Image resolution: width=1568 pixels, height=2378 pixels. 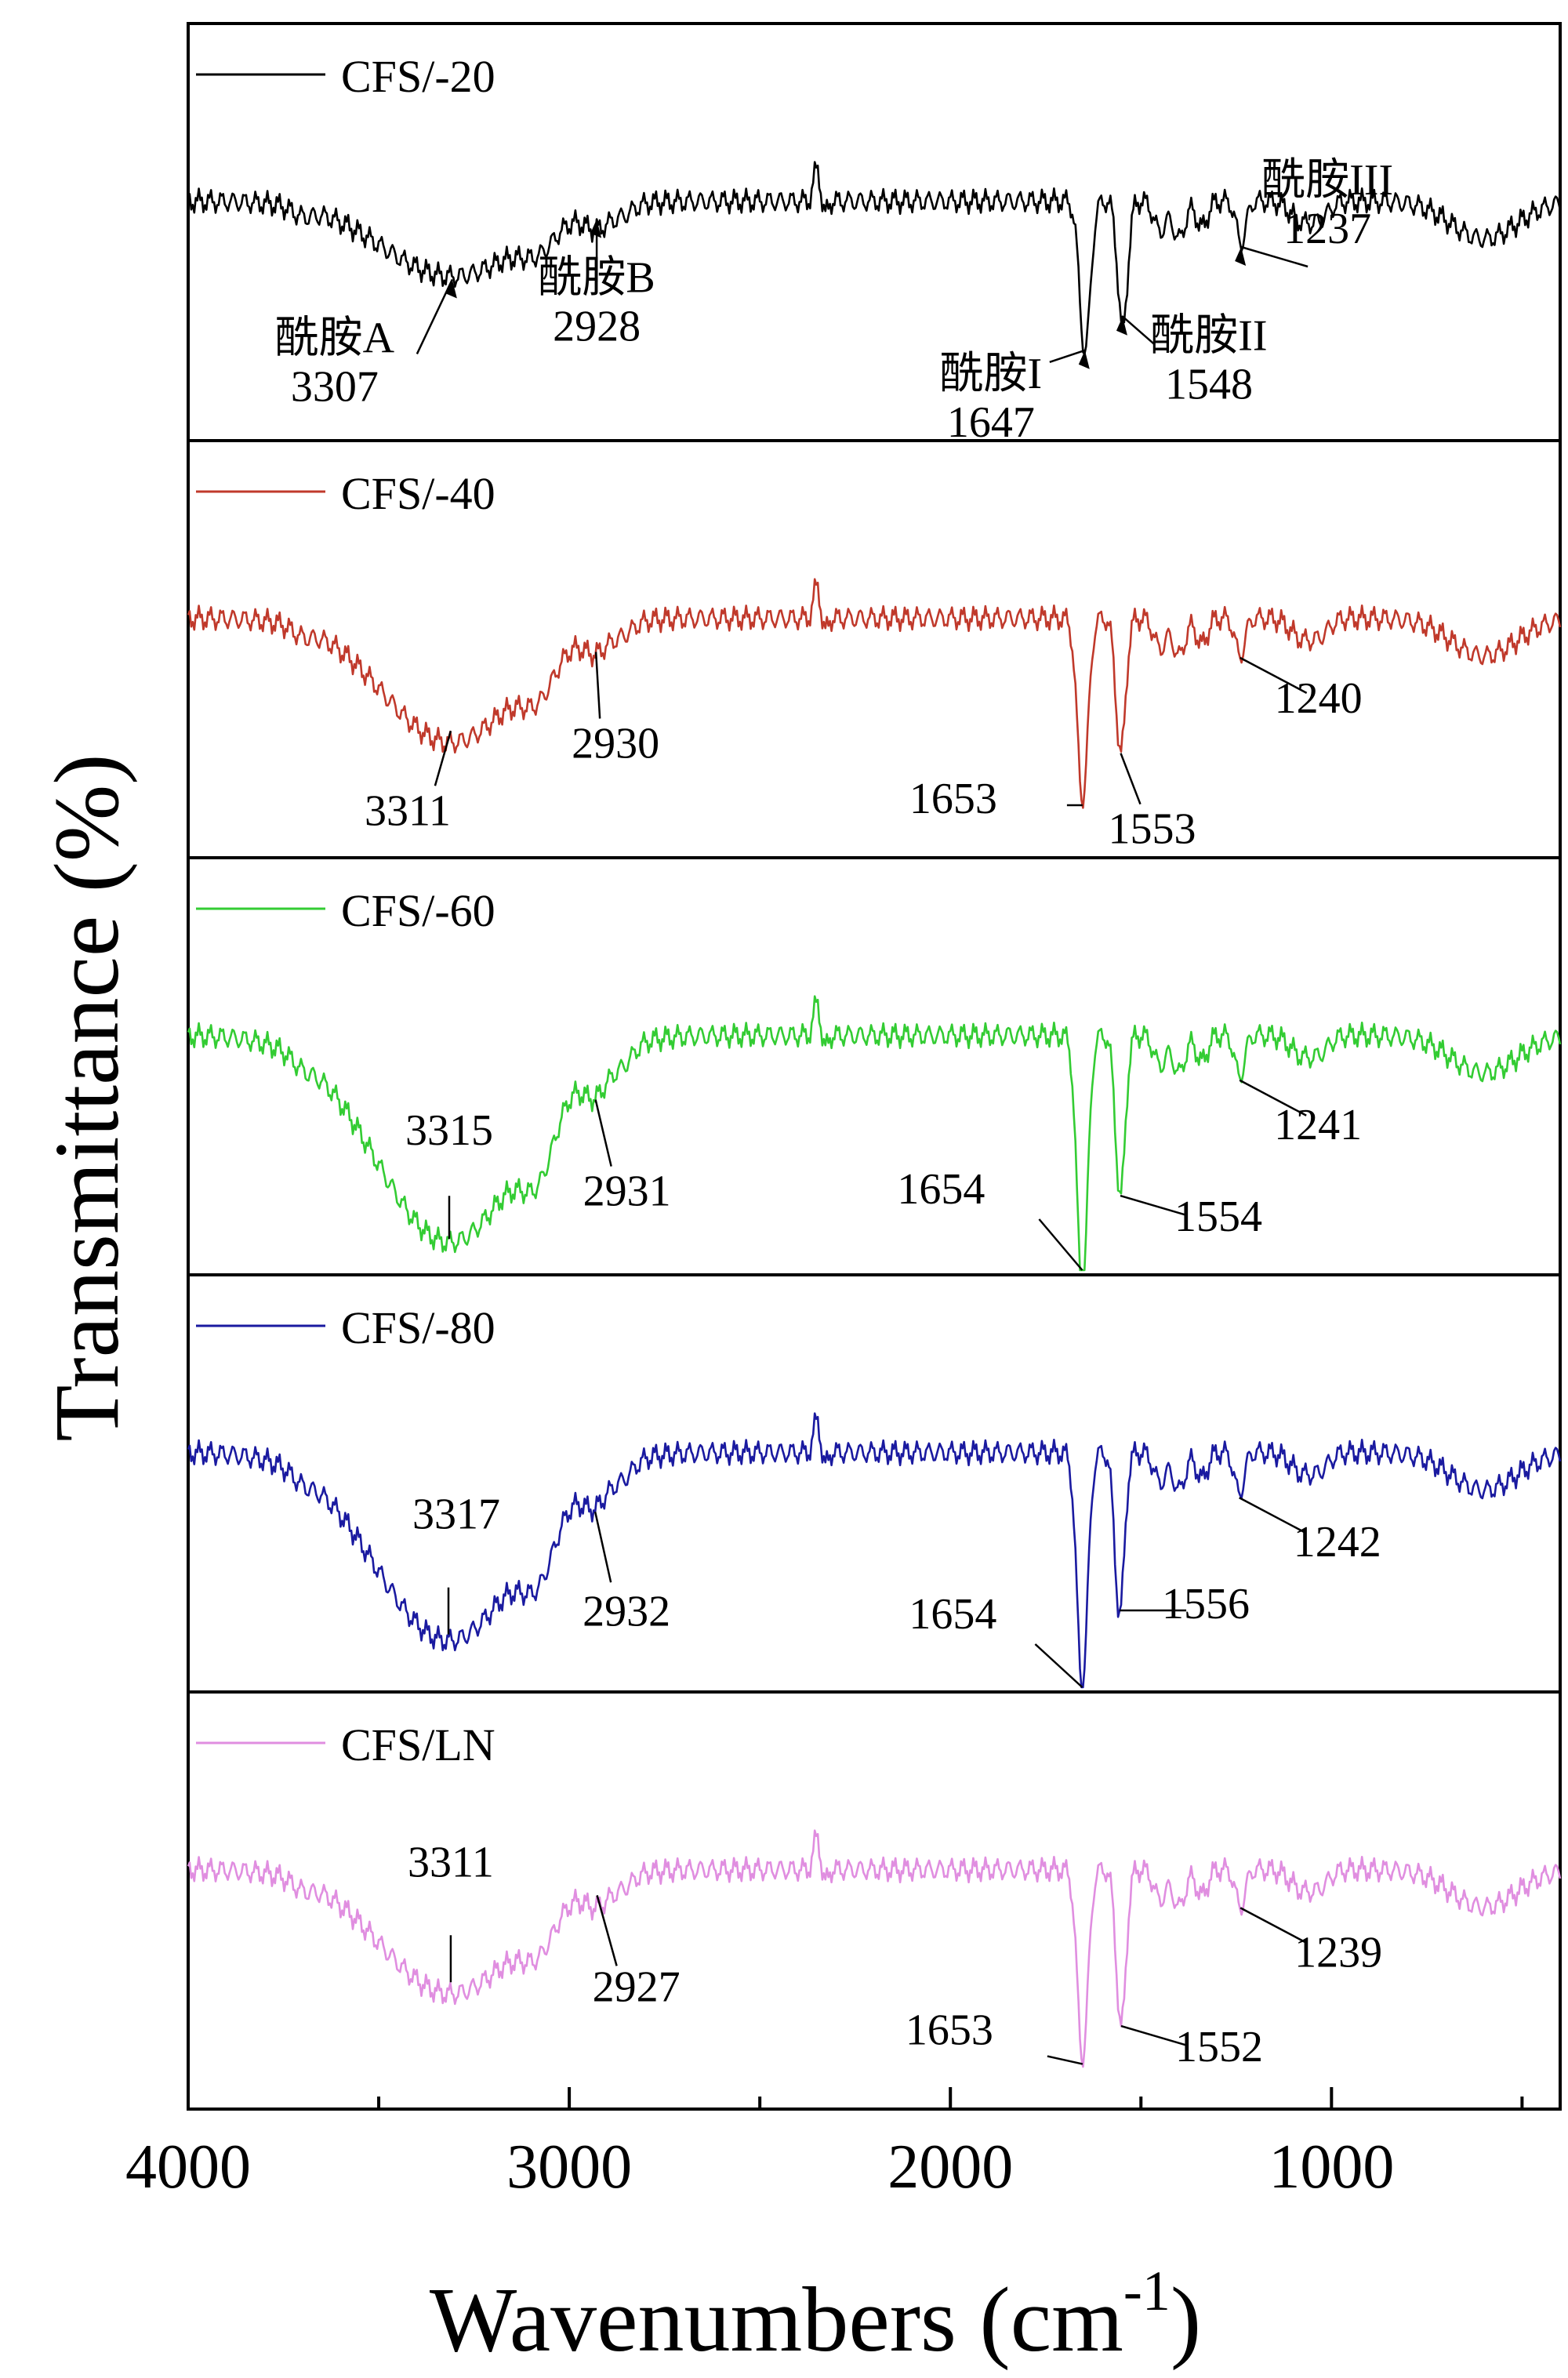 I want to click on x-axis-label: Wavenumbers (cm-1), so click(x=815, y=2315).